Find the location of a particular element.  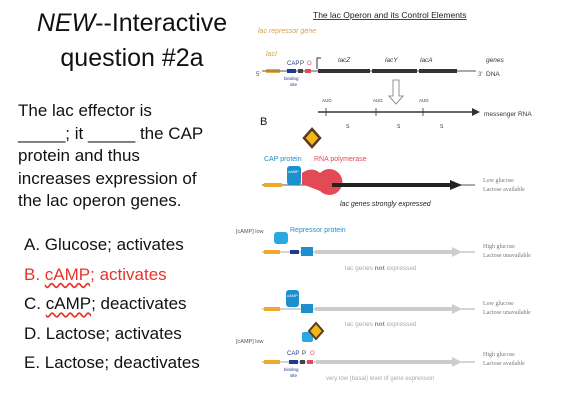

rnap-label: RNA polymerase is located at coordinates (340, 159).